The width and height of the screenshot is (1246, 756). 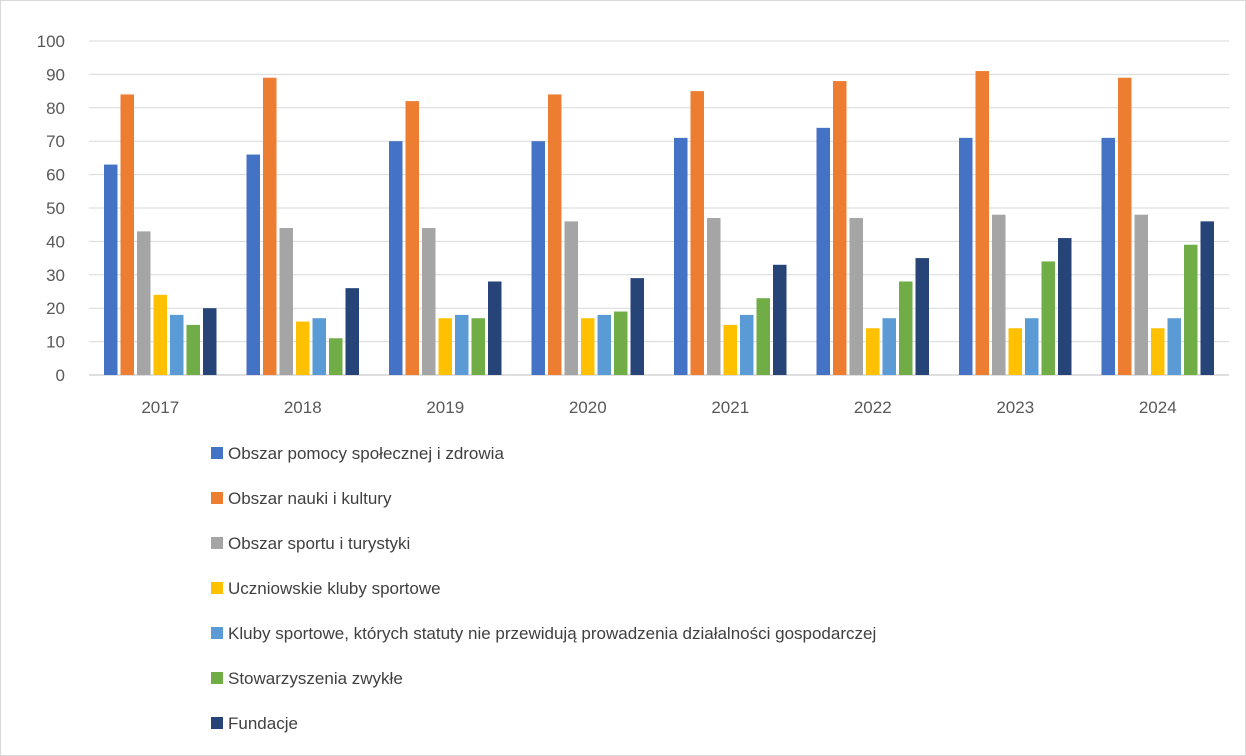 I want to click on legend-label: Uczniowskie kluby sportowe, so click(x=334, y=588).